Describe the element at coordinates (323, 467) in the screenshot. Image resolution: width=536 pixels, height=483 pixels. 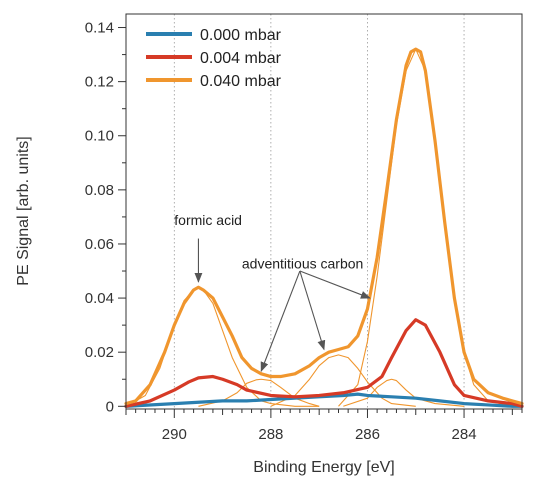
I see `x-axis-title: Binding Energy [eV]` at that location.